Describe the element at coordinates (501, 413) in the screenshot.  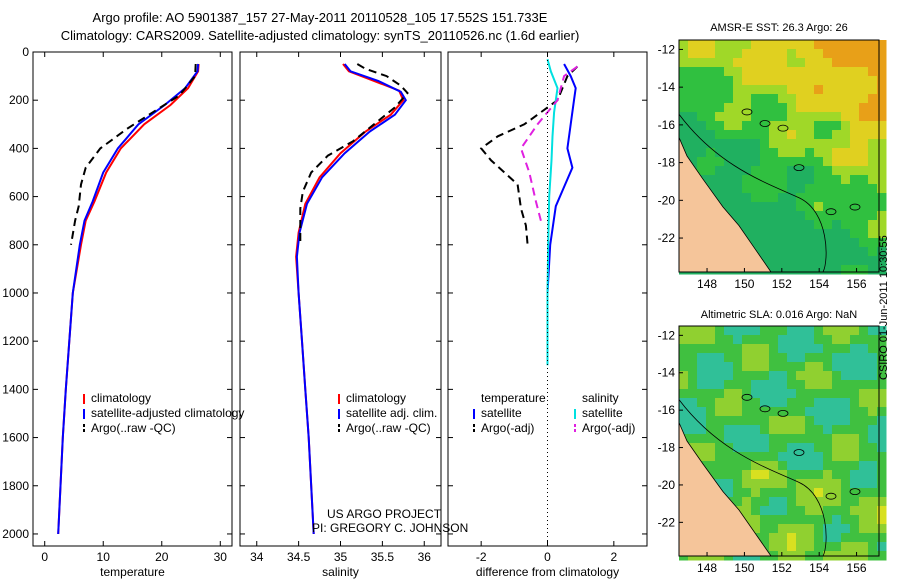
I see `diff-legend-temp-satellite: satellite` at that location.